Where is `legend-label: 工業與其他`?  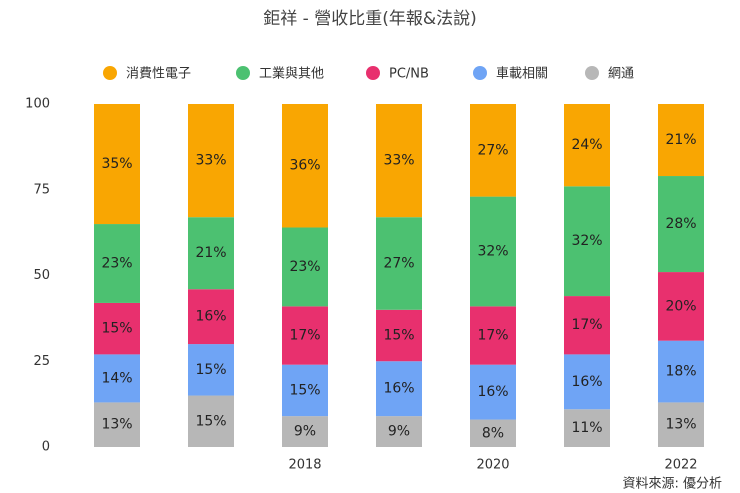 legend-label: 工業與其他 is located at coordinates (291, 74).